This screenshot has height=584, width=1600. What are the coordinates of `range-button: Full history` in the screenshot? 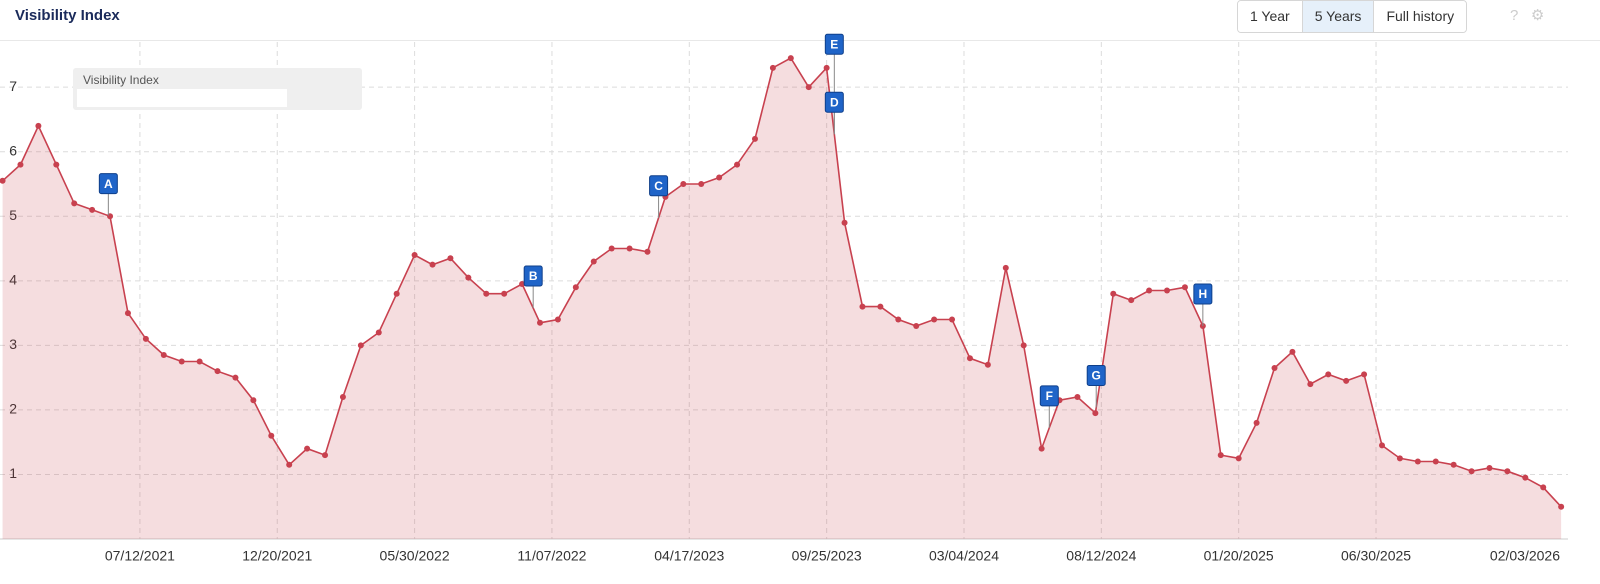 It's located at (1420, 16).